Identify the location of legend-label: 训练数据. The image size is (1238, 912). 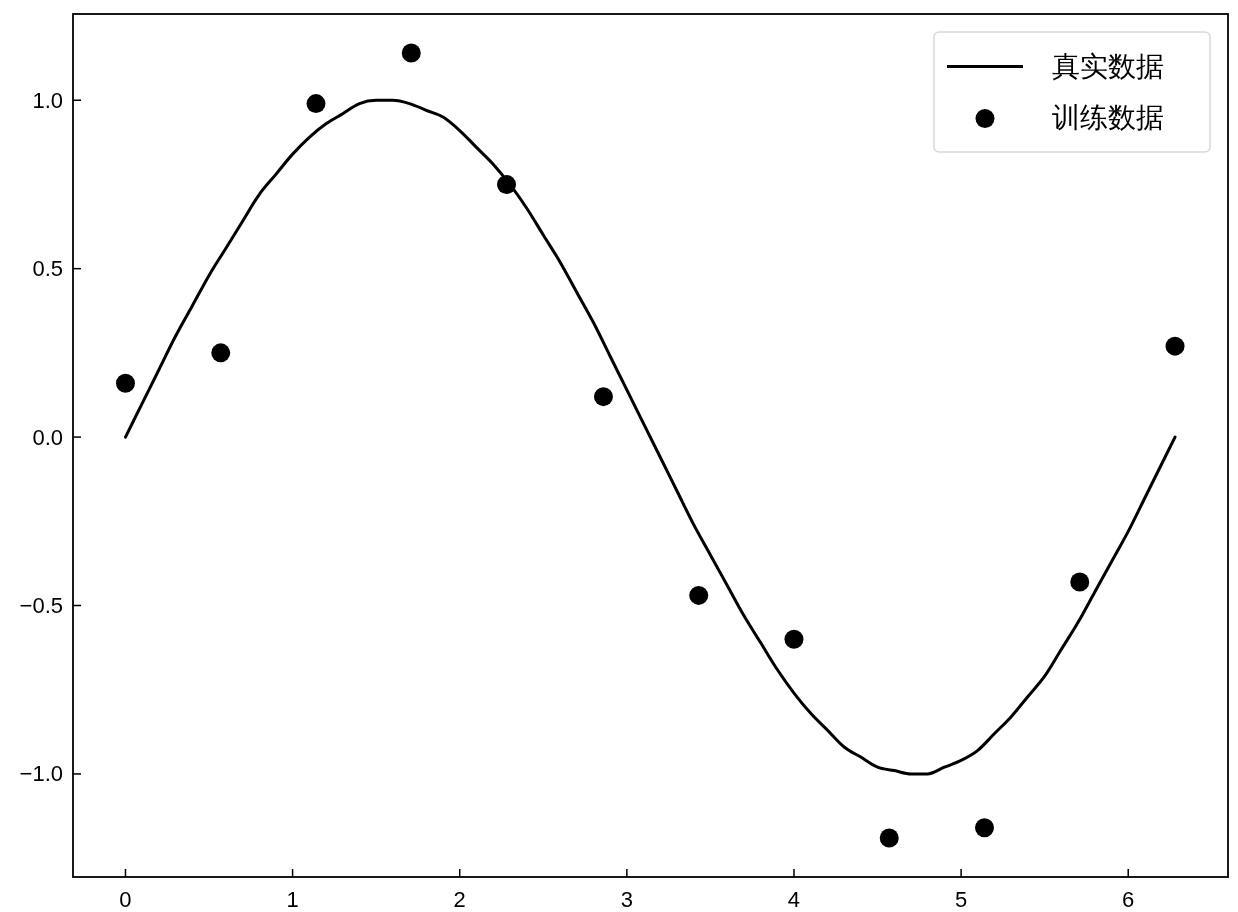
(1108, 117).